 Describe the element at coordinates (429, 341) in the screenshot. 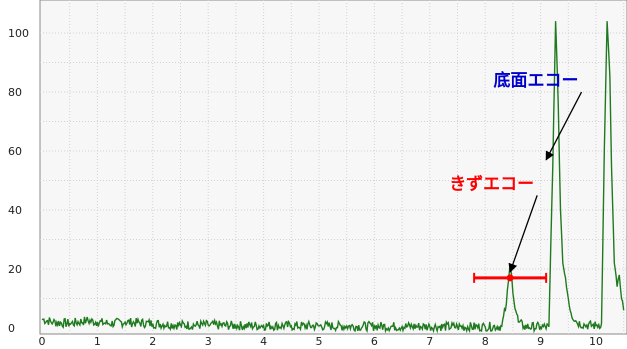

I see `x-tick-label: 7` at that location.